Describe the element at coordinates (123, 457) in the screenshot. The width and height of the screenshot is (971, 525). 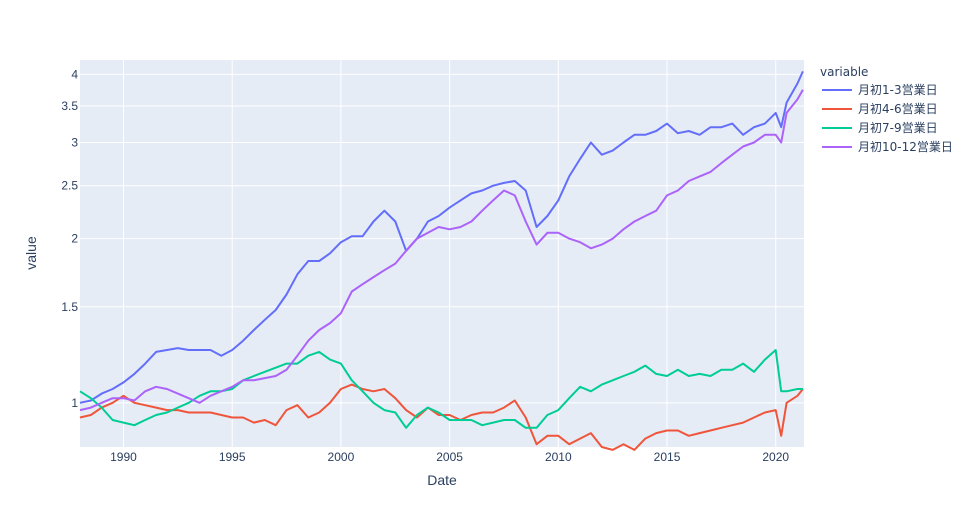
I see `x-tick-label: 1990` at that location.